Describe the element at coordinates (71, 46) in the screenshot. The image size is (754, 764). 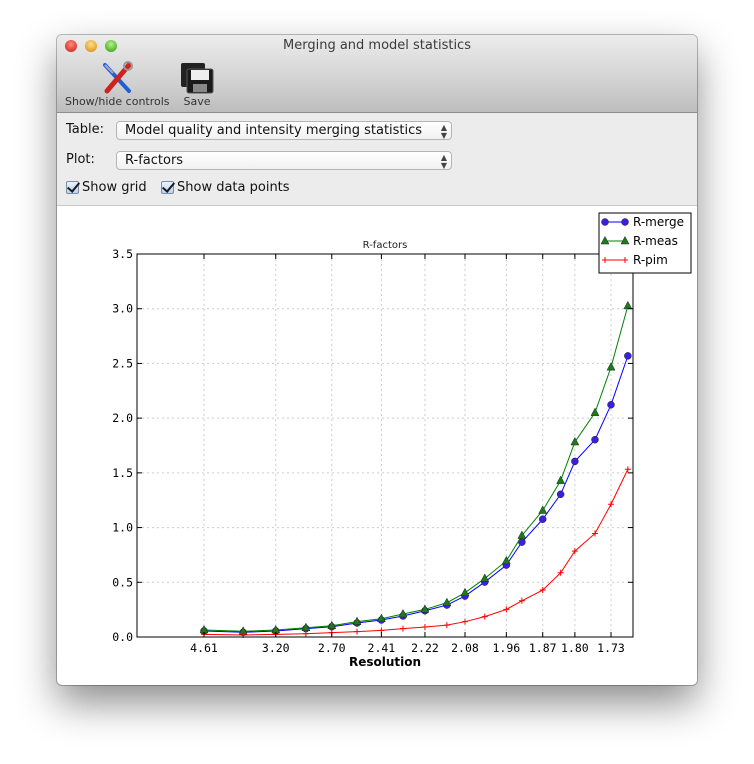
I see `close-window-button` at that location.